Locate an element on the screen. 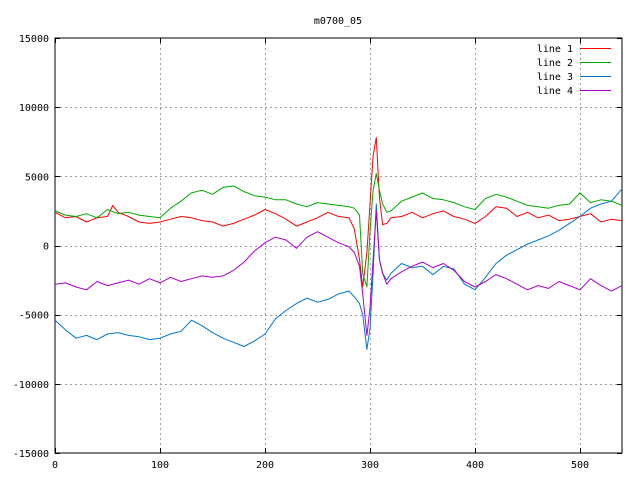 The width and height of the screenshot is (640, 480). legend-label: line 3 is located at coordinates (555, 77).